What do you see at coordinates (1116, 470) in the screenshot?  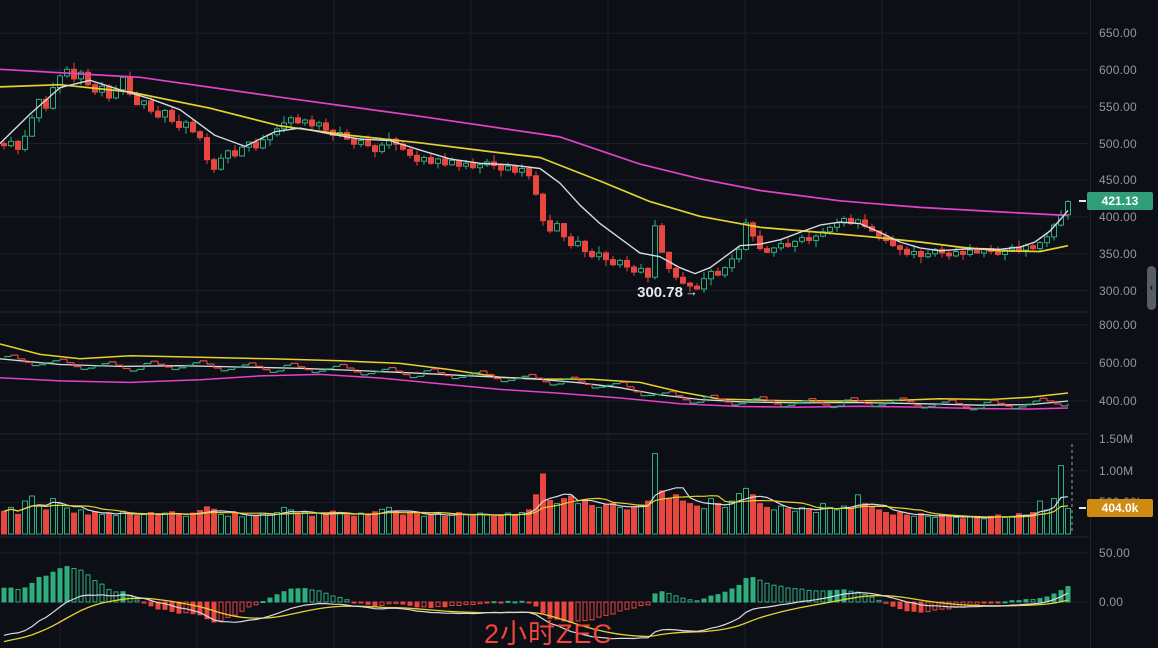 I see `axis-tick-label: 1.00M` at bounding box center [1116, 470].